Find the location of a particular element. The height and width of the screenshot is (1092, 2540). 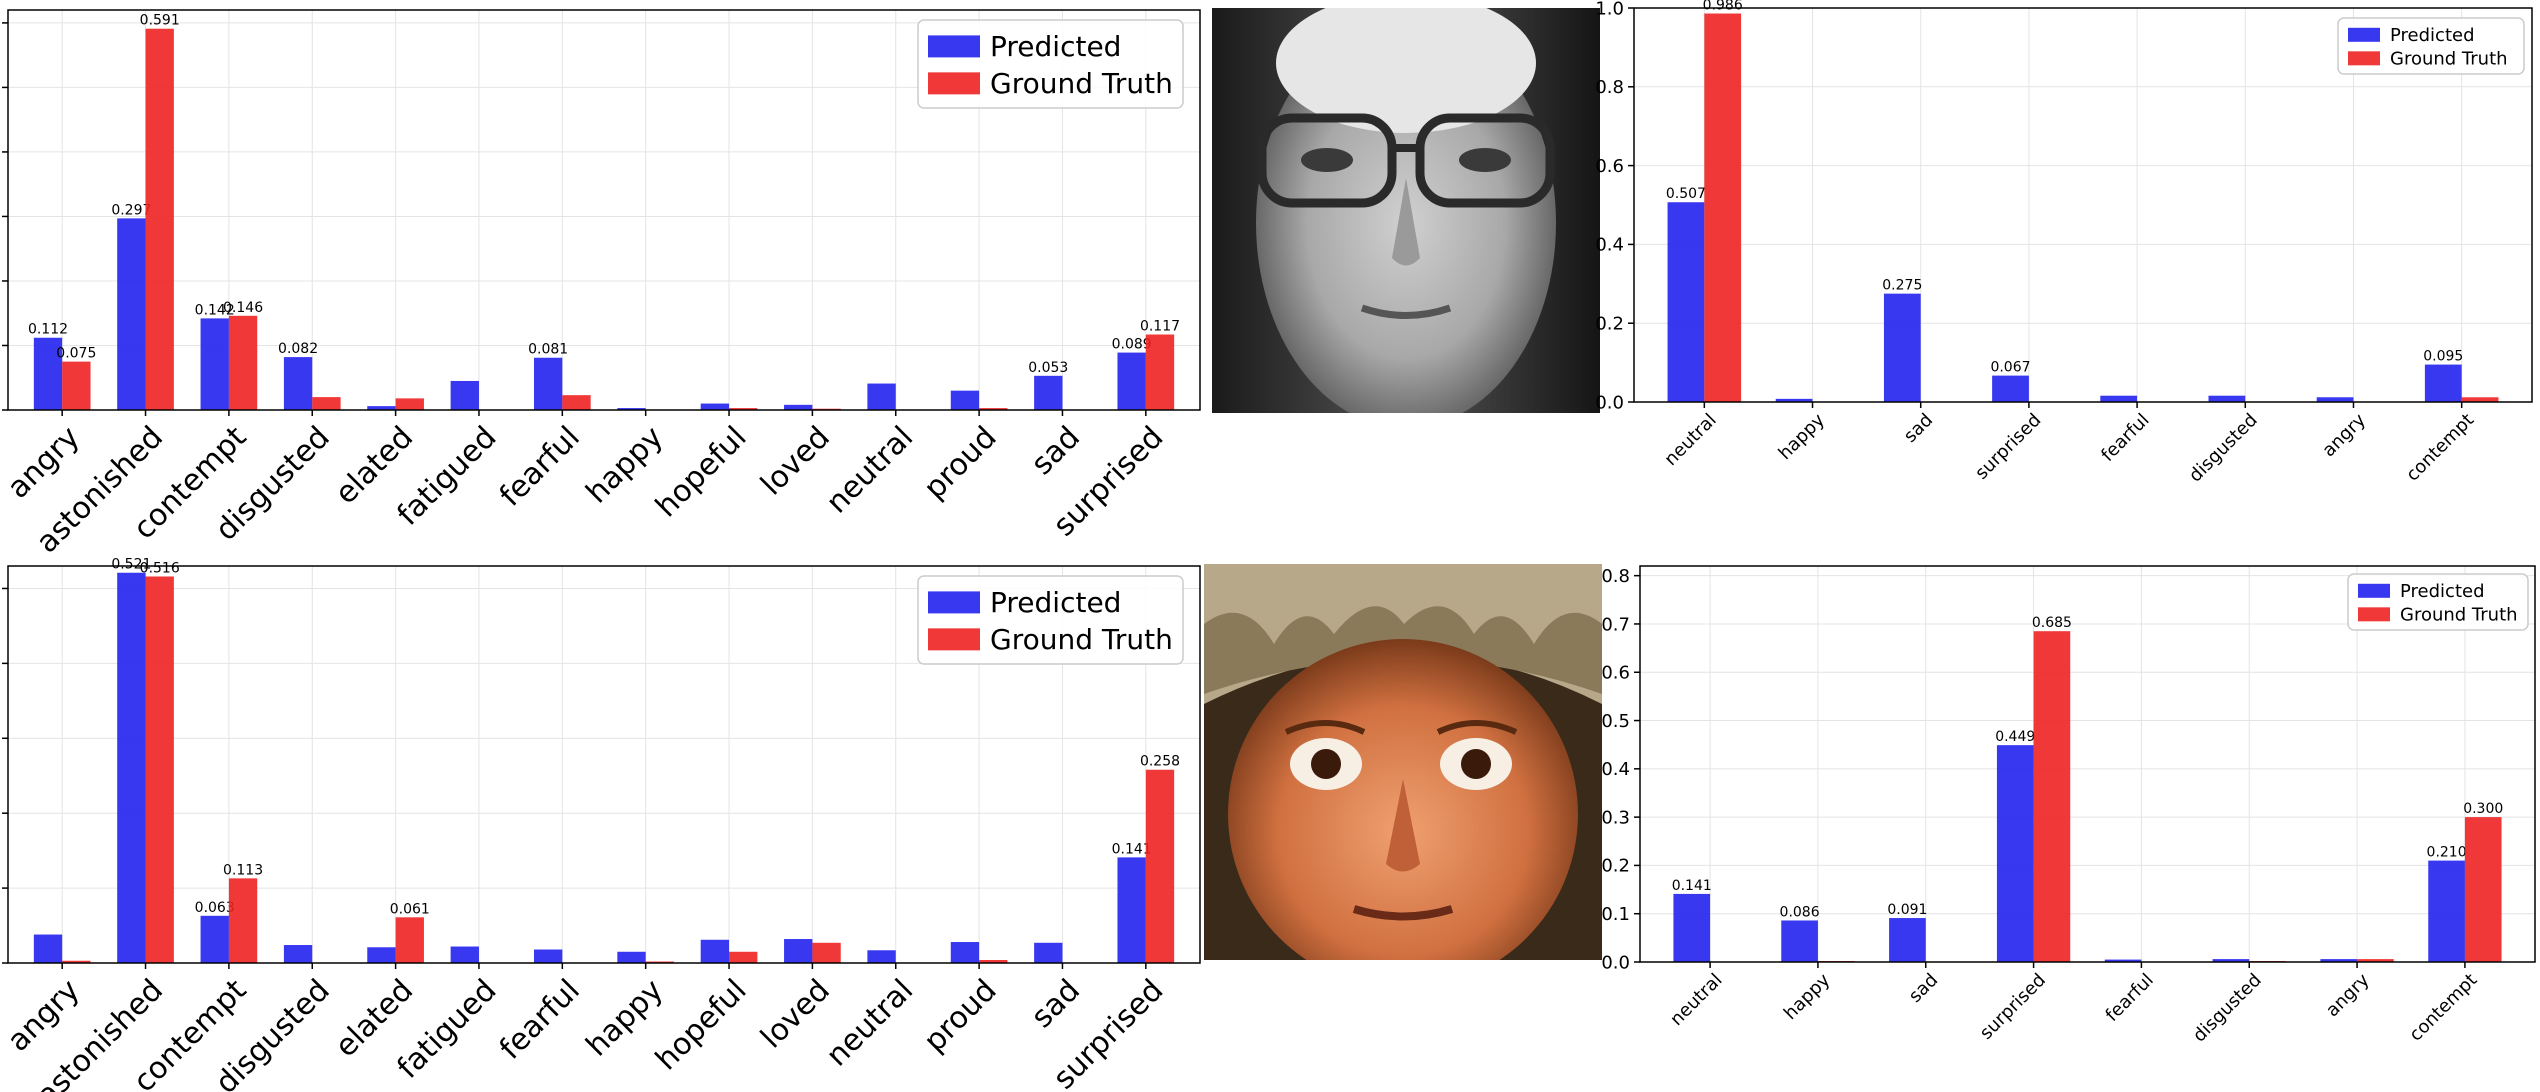

bar-value-label: 0.297 is located at coordinates (131, 210).